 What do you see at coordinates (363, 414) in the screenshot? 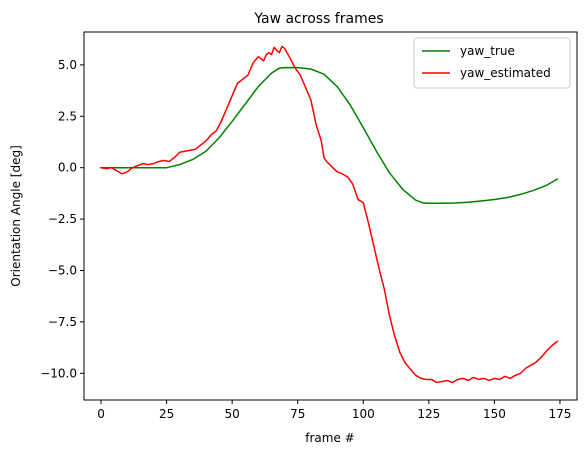
I see `x-tick-label: 100` at bounding box center [363, 414].